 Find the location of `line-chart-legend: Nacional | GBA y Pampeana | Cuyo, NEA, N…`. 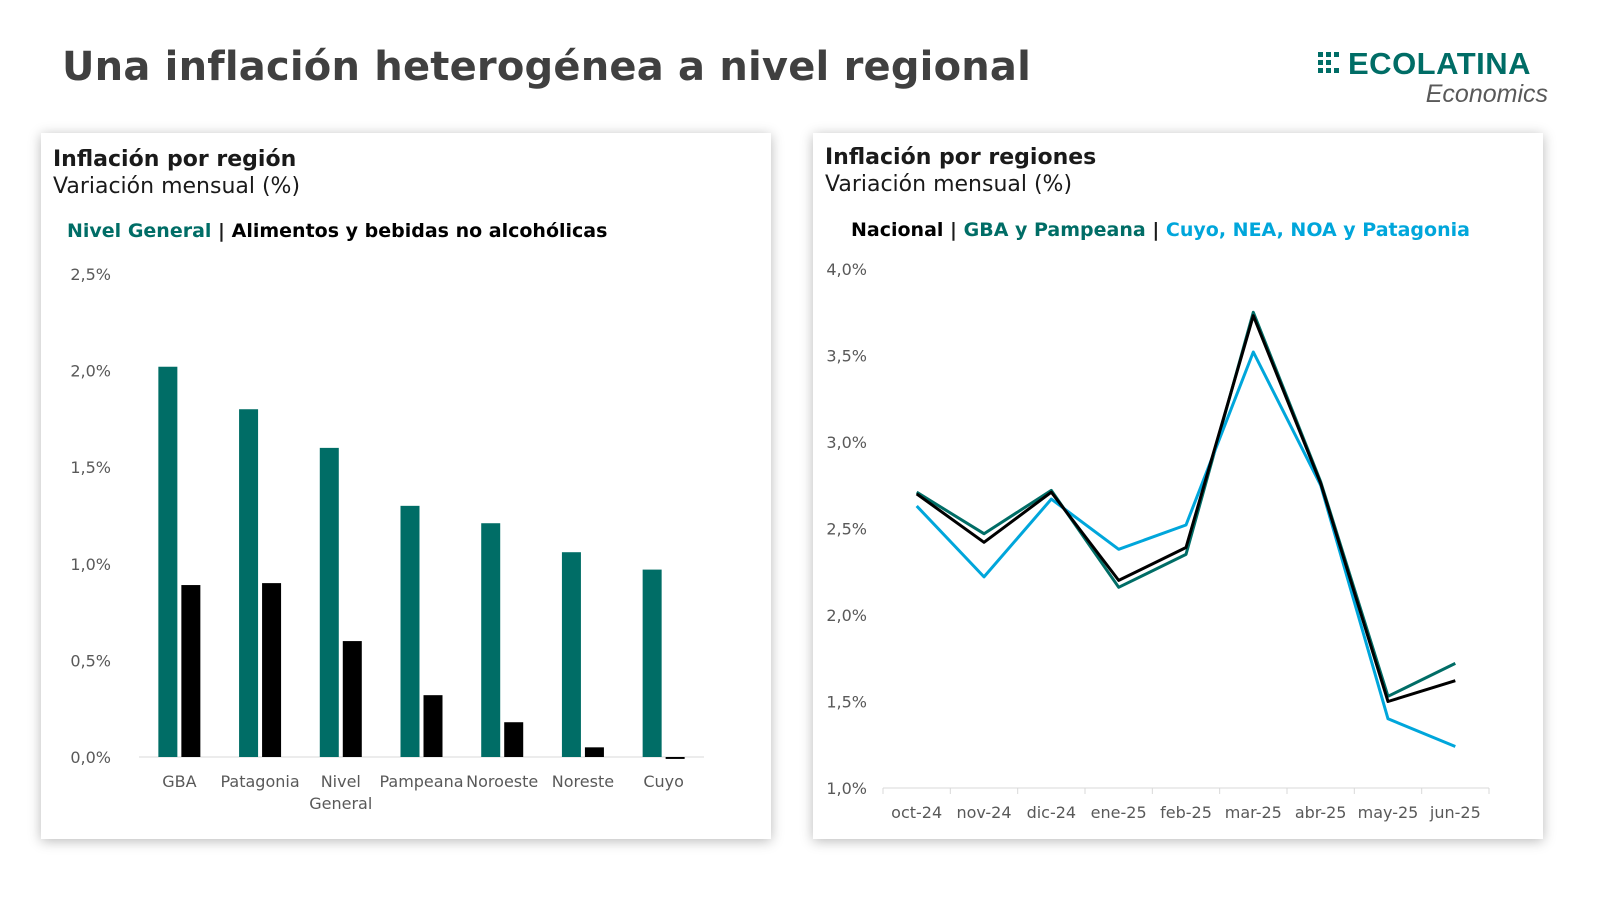

line-chart-legend: Nacional | GBA y Pampeana | Cuyo, NEA, N… is located at coordinates (1160, 230).